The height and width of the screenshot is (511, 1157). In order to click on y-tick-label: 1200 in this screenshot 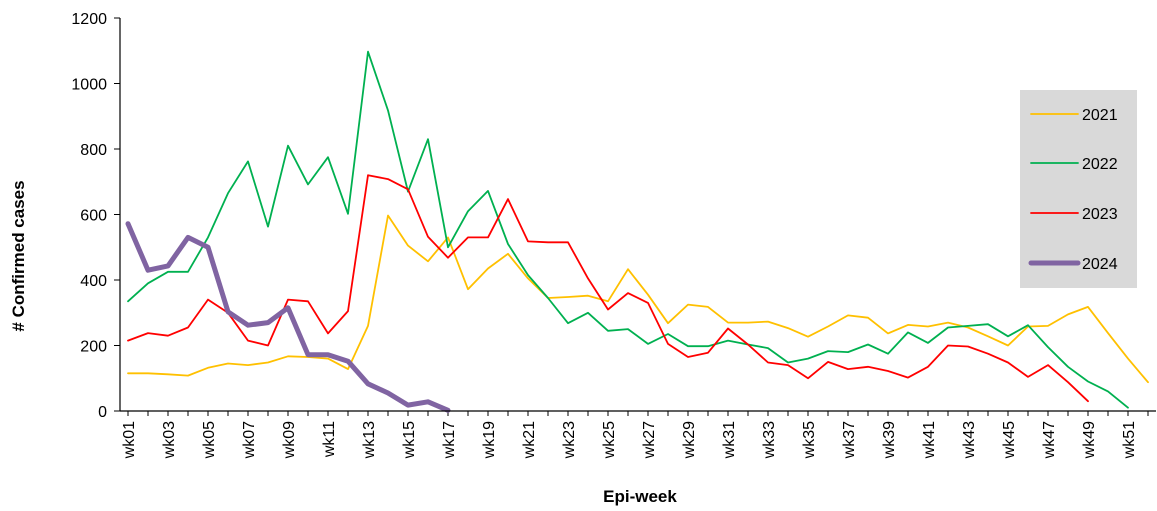, I will do `click(89, 19)`.